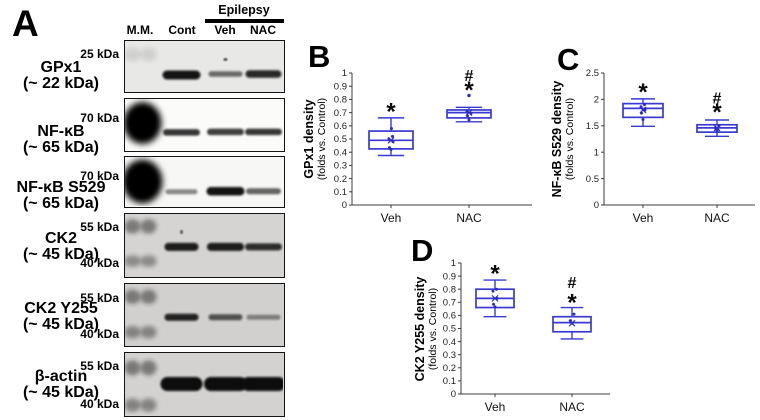 The height and width of the screenshot is (420, 760). What do you see at coordinates (340, 166) in the screenshot?
I see `y-tick-label: 0.3` at bounding box center [340, 166].